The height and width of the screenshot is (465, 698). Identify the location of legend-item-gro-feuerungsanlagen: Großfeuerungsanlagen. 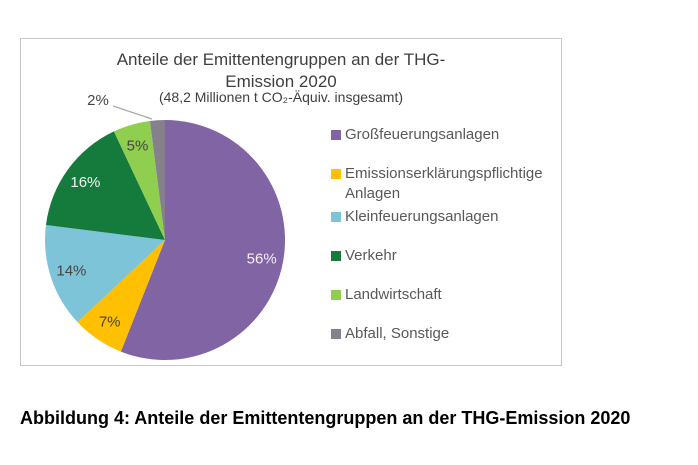
(446, 135).